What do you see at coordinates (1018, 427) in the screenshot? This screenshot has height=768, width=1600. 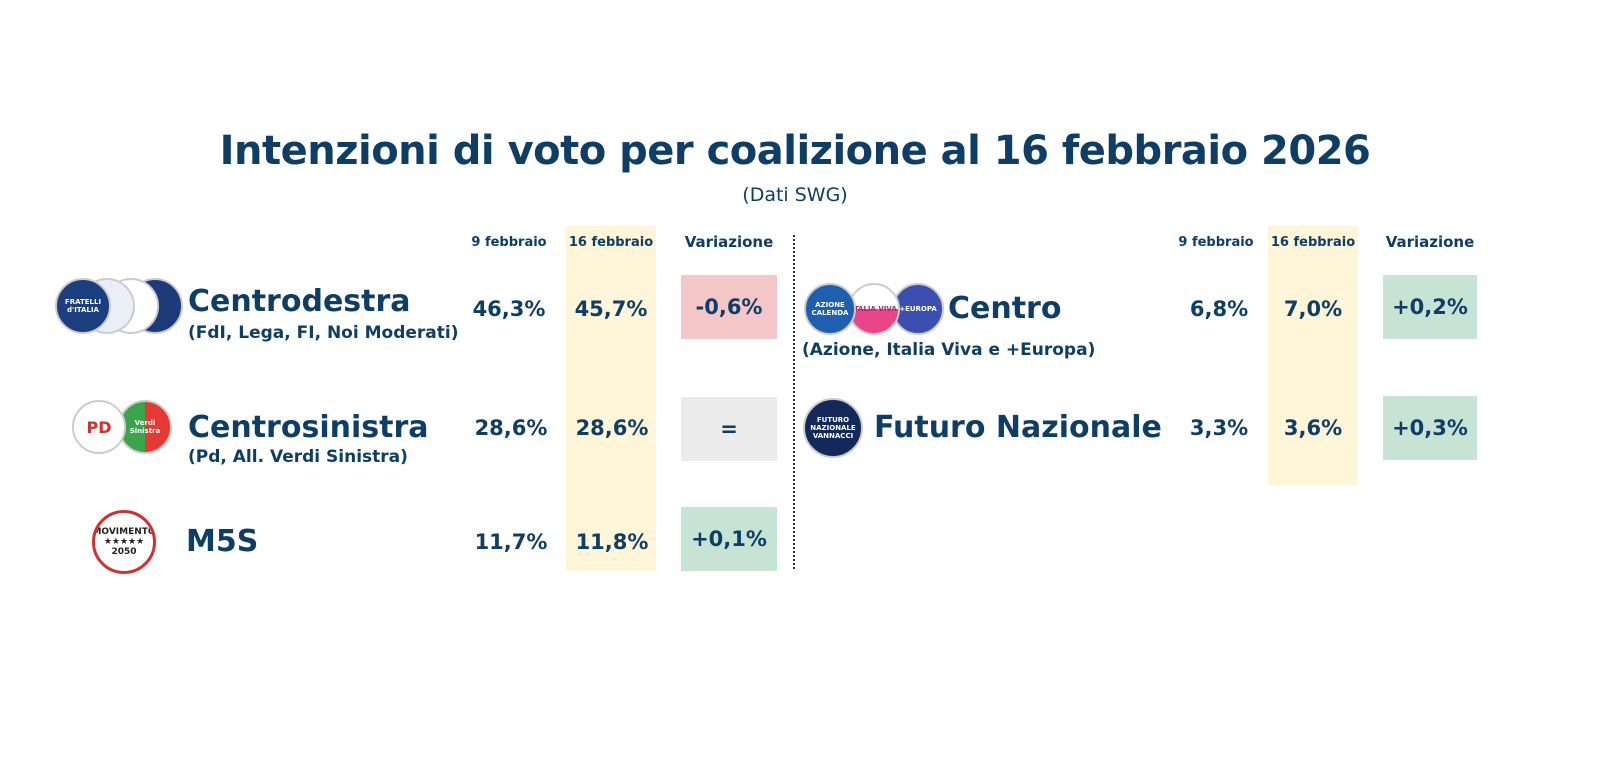 I see `coalition-name: Futuro Nazionale` at bounding box center [1018, 427].